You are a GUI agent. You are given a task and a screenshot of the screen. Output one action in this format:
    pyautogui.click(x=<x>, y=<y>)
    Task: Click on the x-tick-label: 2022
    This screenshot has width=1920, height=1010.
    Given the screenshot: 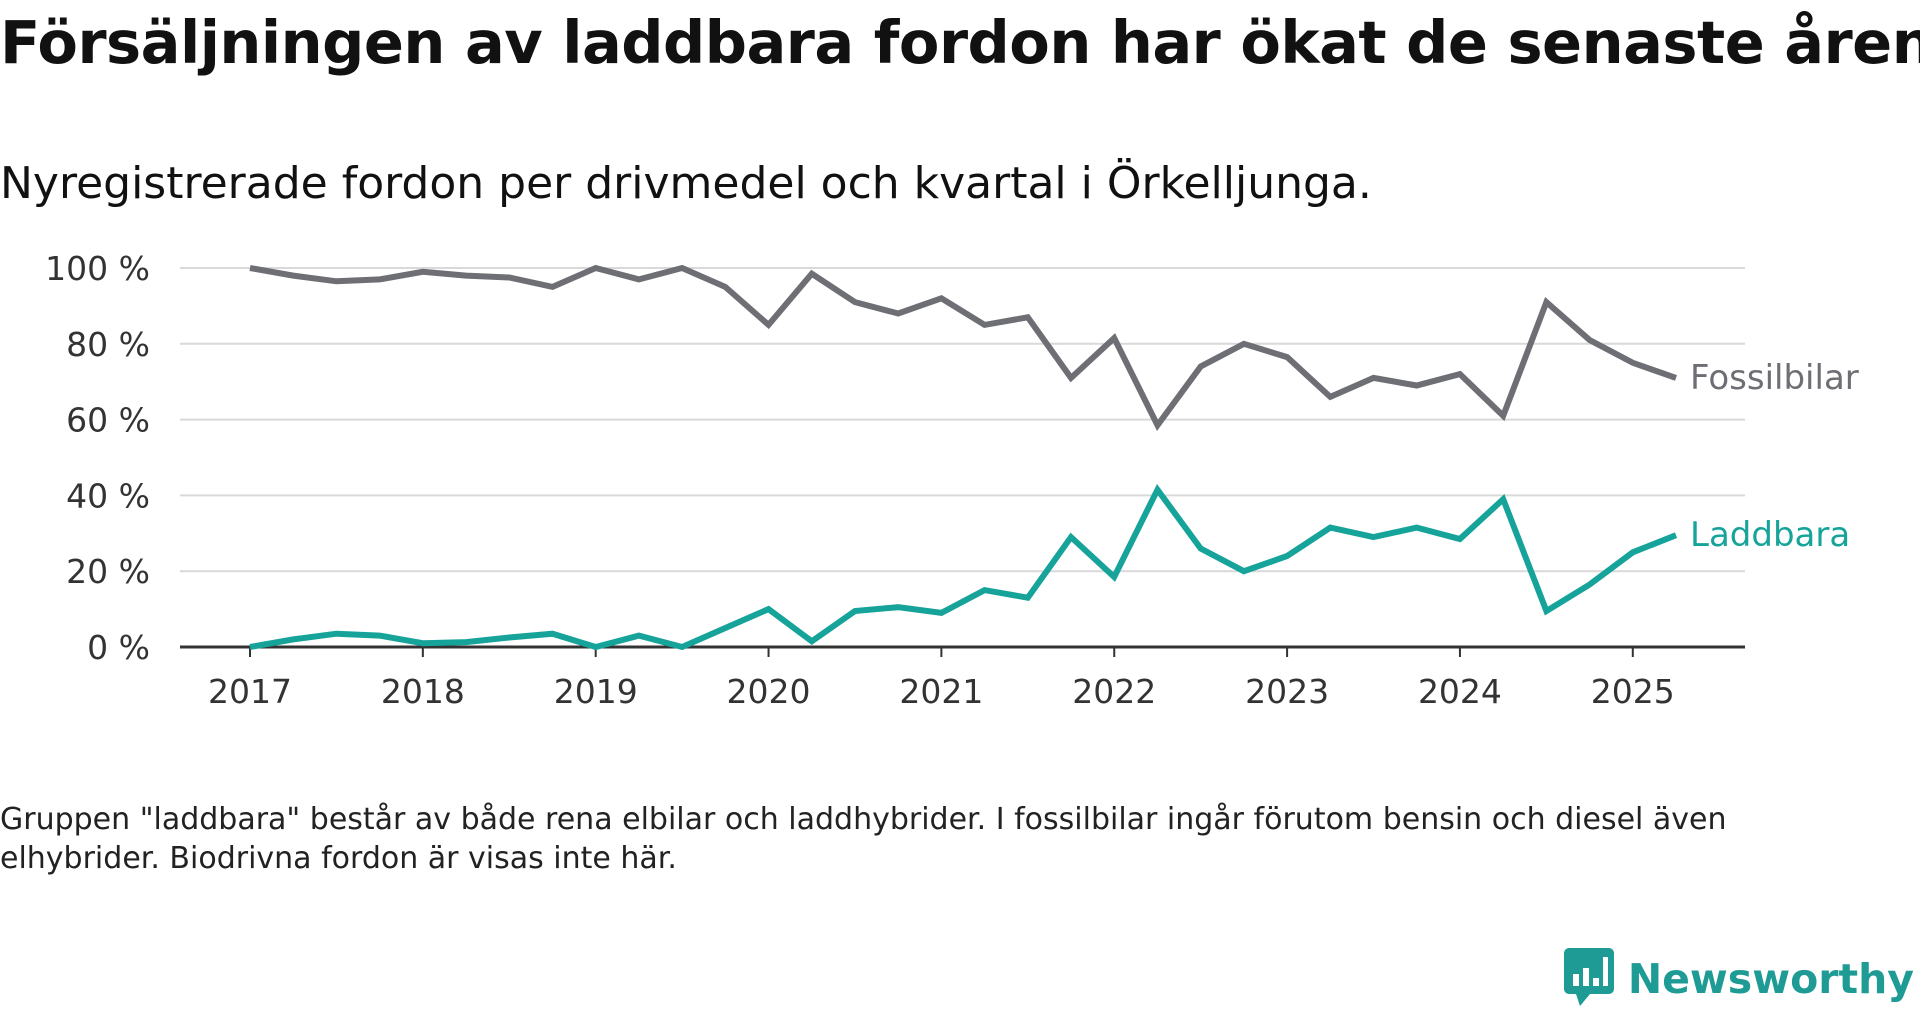 What is the action you would take?
    pyautogui.click(x=1114, y=691)
    